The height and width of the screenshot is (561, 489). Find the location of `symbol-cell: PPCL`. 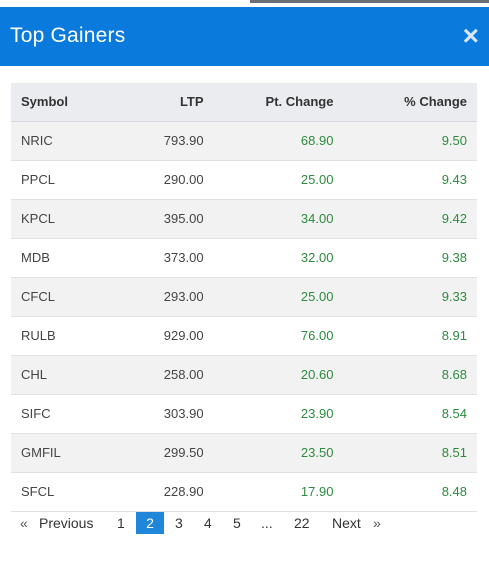

symbol-cell: PPCL is located at coordinates (38, 179).